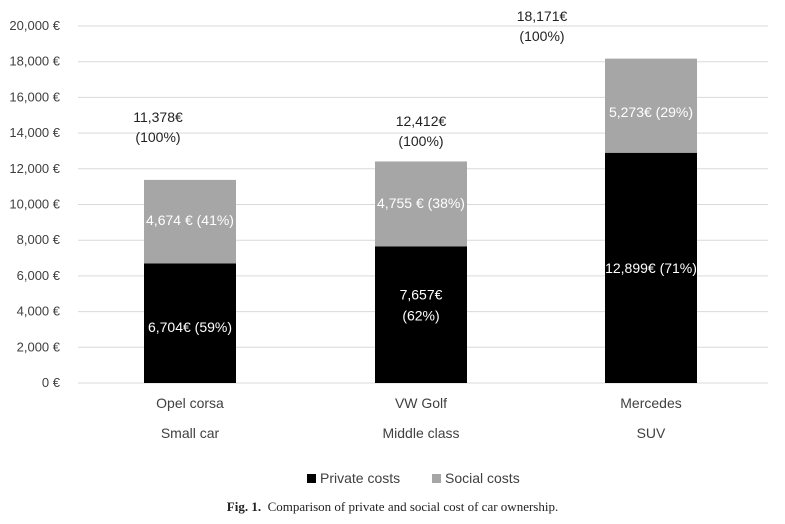 This screenshot has width=785, height=524. I want to click on y-tick-label: 2,000 €, so click(39, 346).